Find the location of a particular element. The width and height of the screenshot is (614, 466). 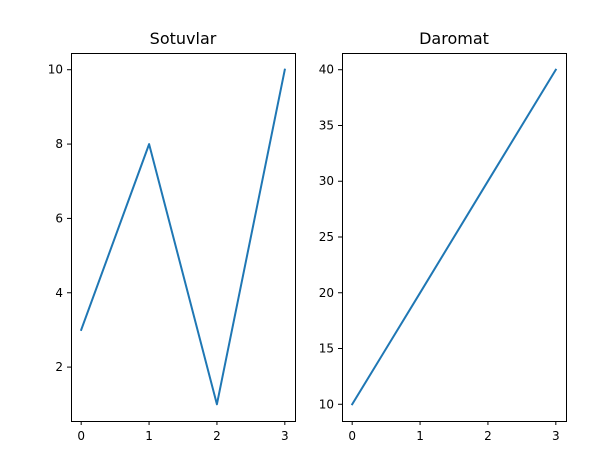

y-tick-label: 8 is located at coordinates (59, 144).